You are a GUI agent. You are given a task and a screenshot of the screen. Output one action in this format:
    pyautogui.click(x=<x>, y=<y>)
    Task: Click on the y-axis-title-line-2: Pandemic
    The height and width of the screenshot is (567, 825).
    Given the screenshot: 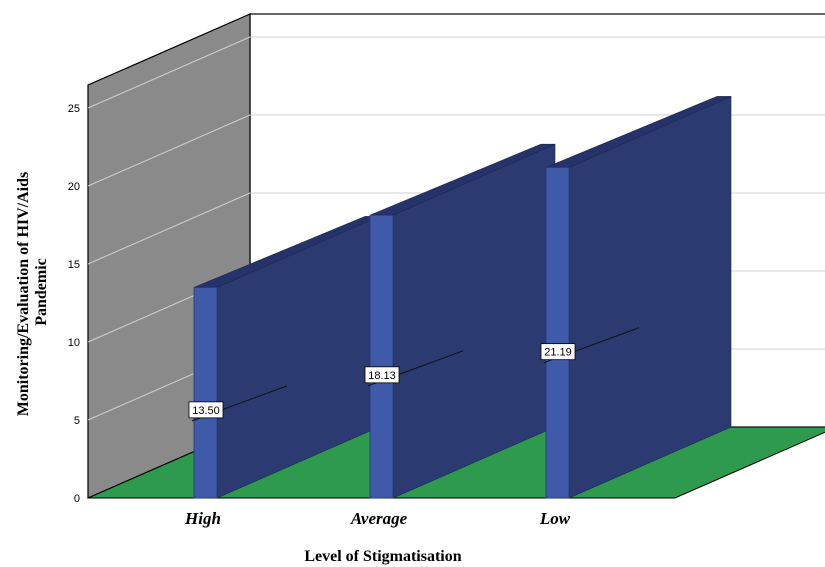 What is the action you would take?
    pyautogui.click(x=41, y=292)
    